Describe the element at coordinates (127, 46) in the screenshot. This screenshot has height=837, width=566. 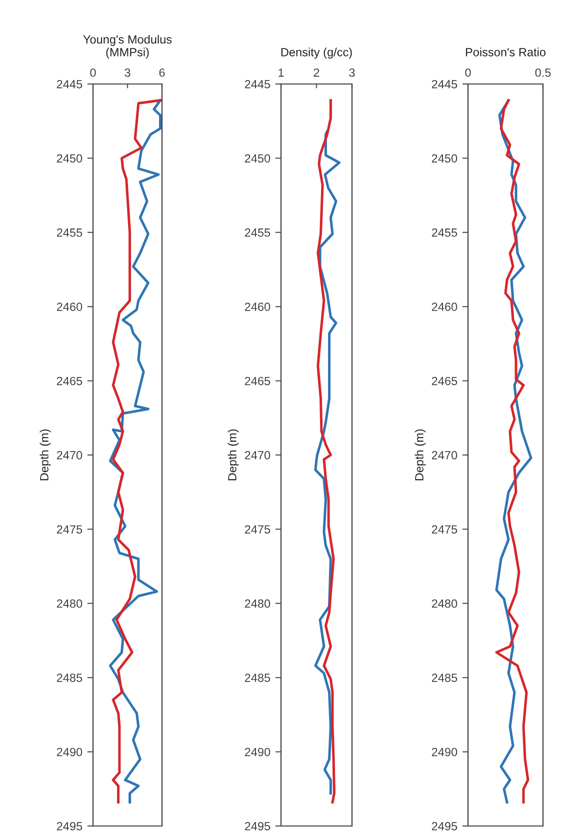
I see `chart-title: Young's Modulus (MMPsi)` at that location.